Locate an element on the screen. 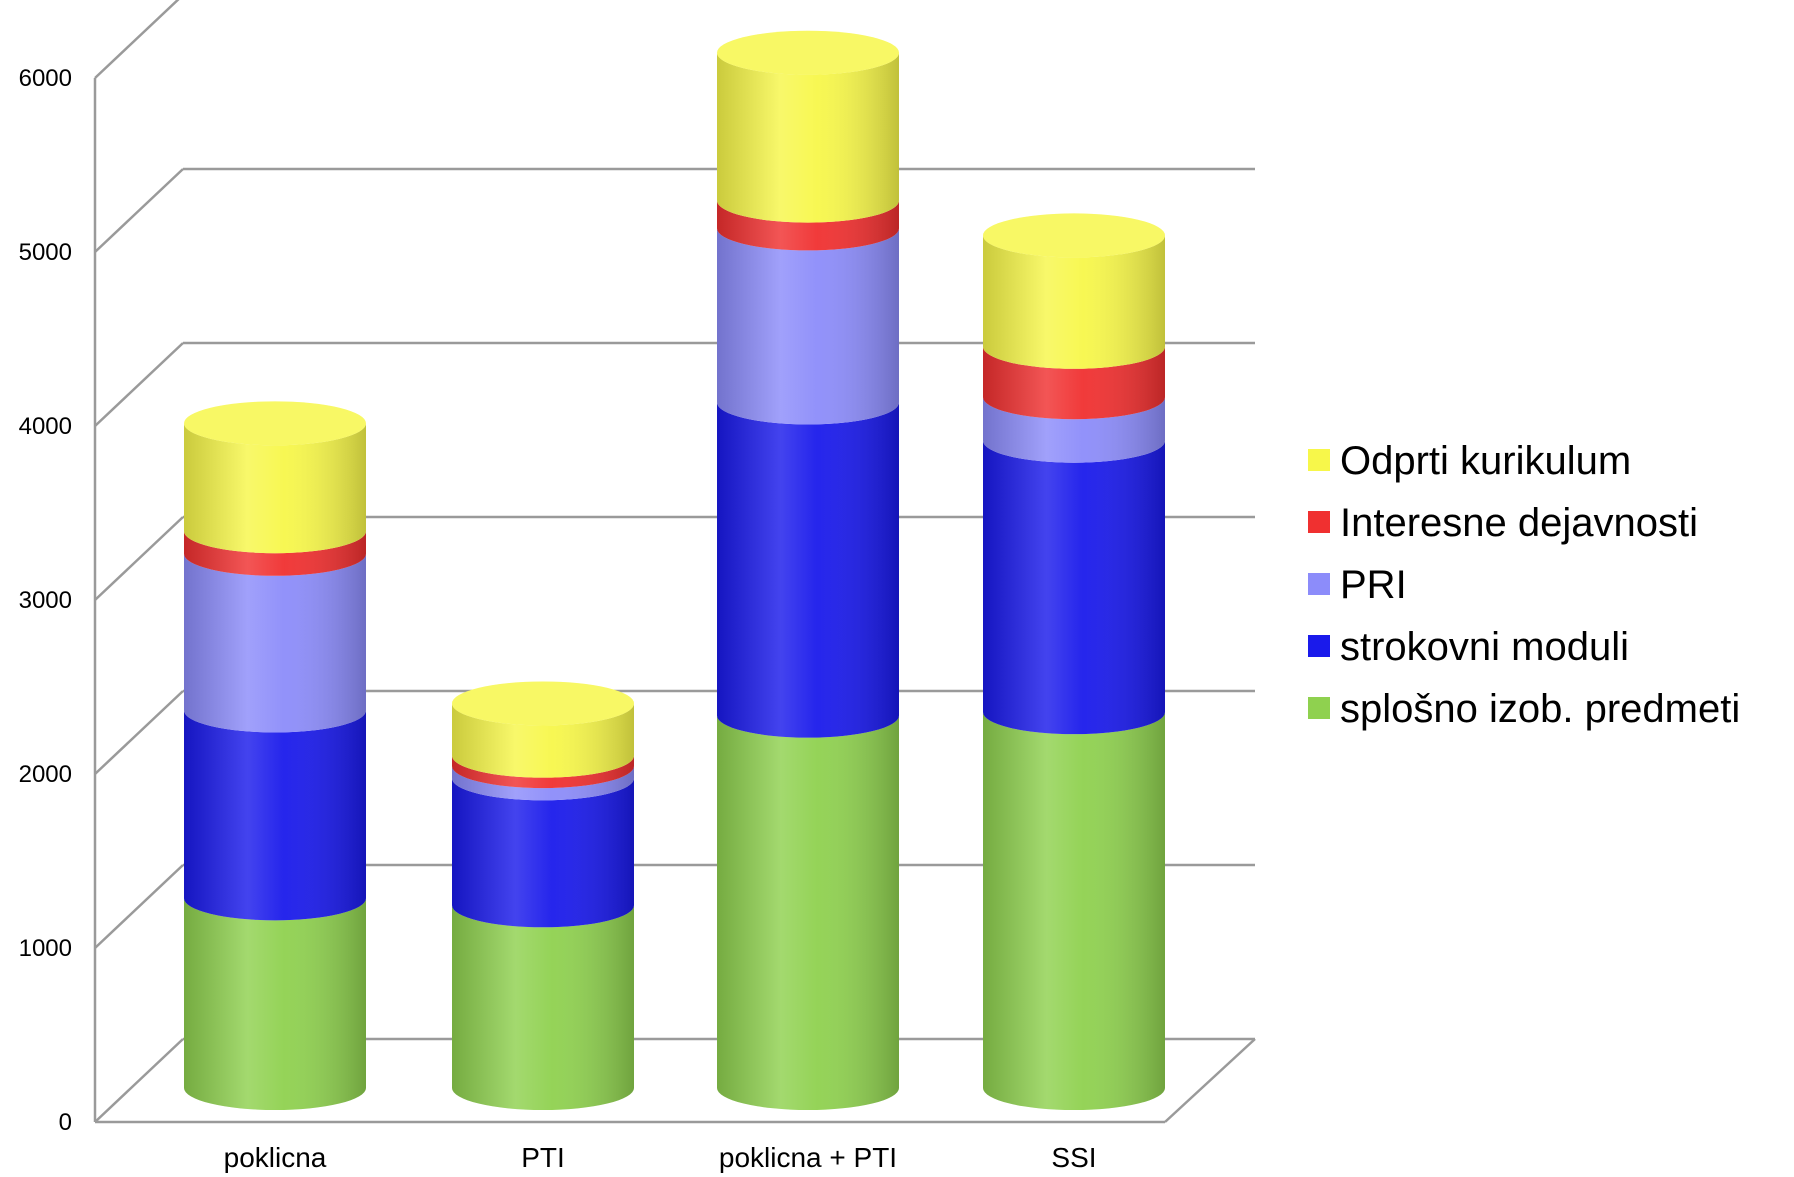 The width and height of the screenshot is (1794, 1177). x-tick-label: poklicna + PTI is located at coordinates (808, 1157).